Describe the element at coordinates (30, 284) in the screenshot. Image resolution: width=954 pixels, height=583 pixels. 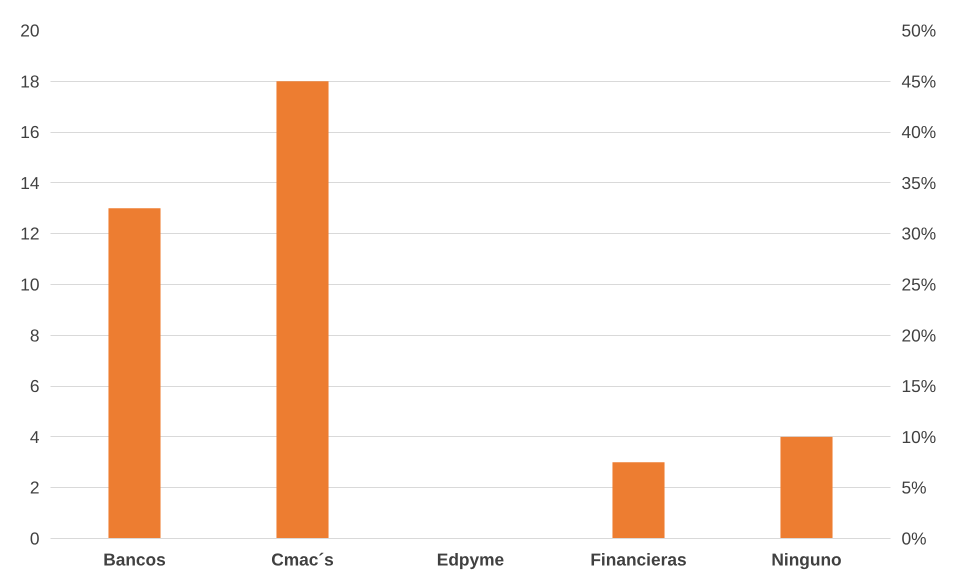
I see `y-tick-label: 10` at that location.